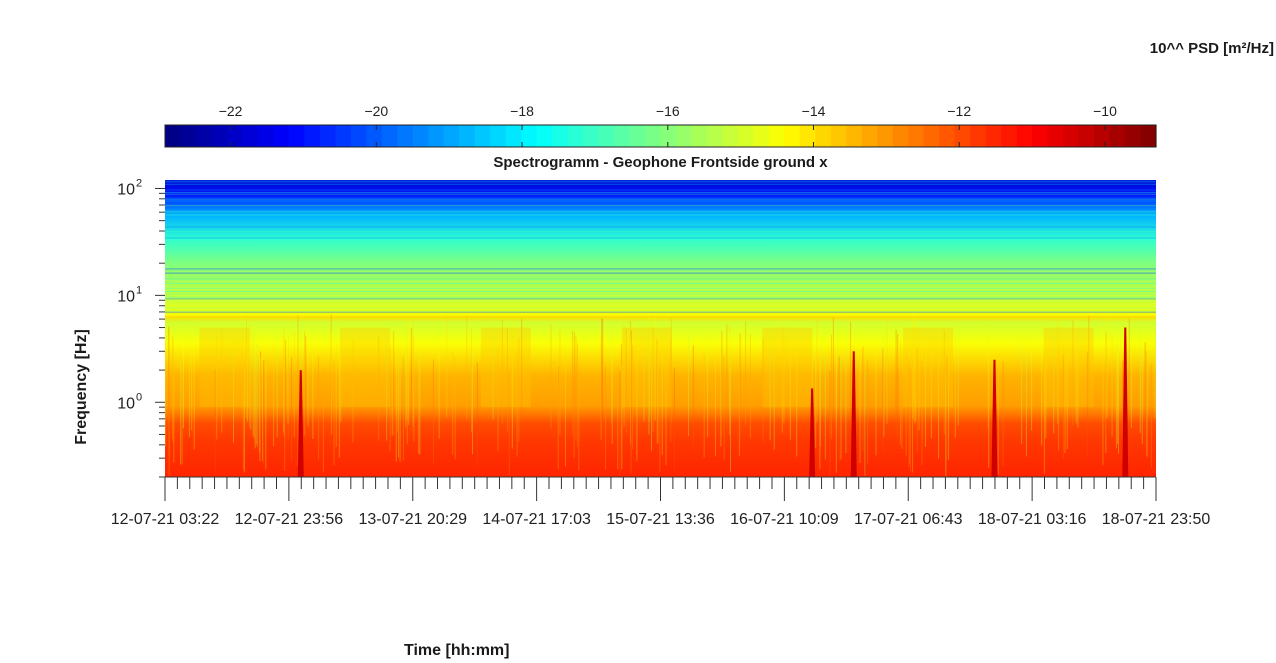 Image resolution: width=1276 pixels, height=663 pixels. Describe the element at coordinates (139, 183) in the screenshot. I see `y-tick-exponent: 2` at that location.